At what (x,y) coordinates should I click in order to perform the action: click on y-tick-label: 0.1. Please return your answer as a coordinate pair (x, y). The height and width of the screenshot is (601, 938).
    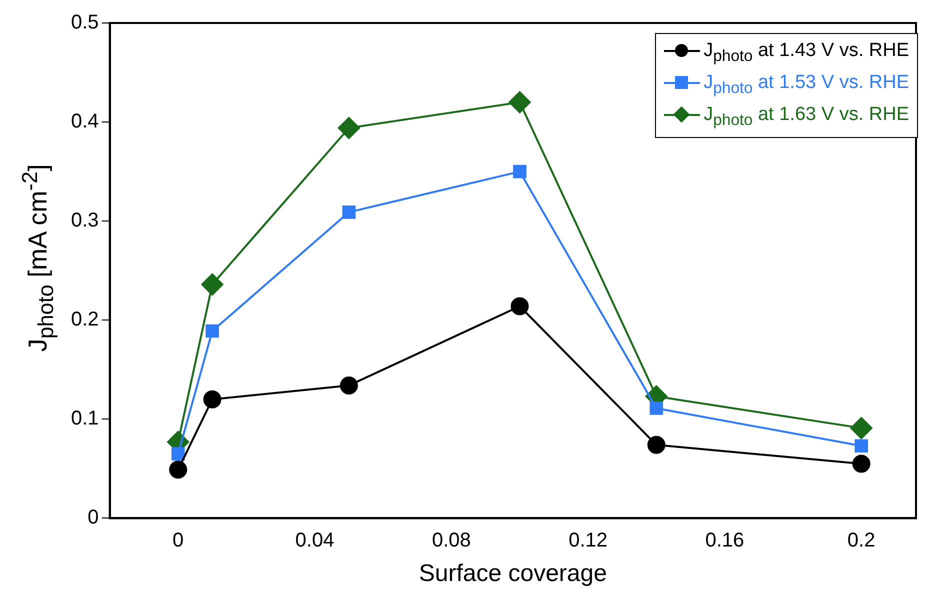
    Looking at the image, I should click on (84, 419).